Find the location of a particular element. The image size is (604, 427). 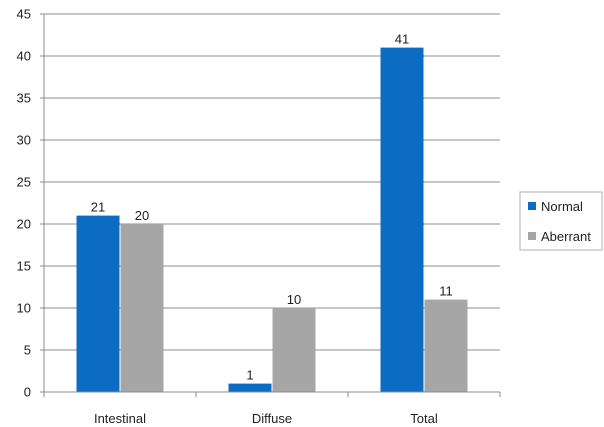

bar-aberrant-diffuse is located at coordinates (294, 350).